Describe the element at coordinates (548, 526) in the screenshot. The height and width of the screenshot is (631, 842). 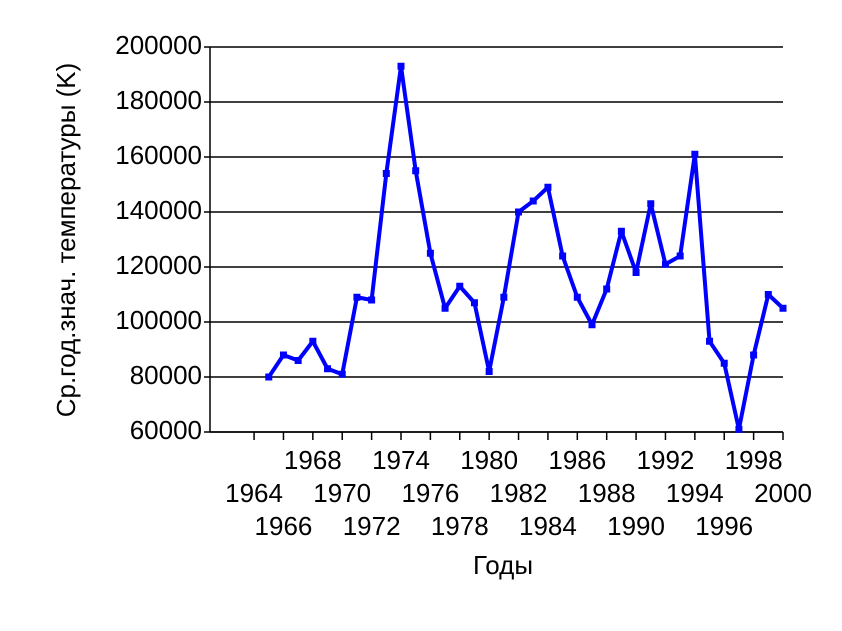
I see `x-tick-label: 1984` at that location.